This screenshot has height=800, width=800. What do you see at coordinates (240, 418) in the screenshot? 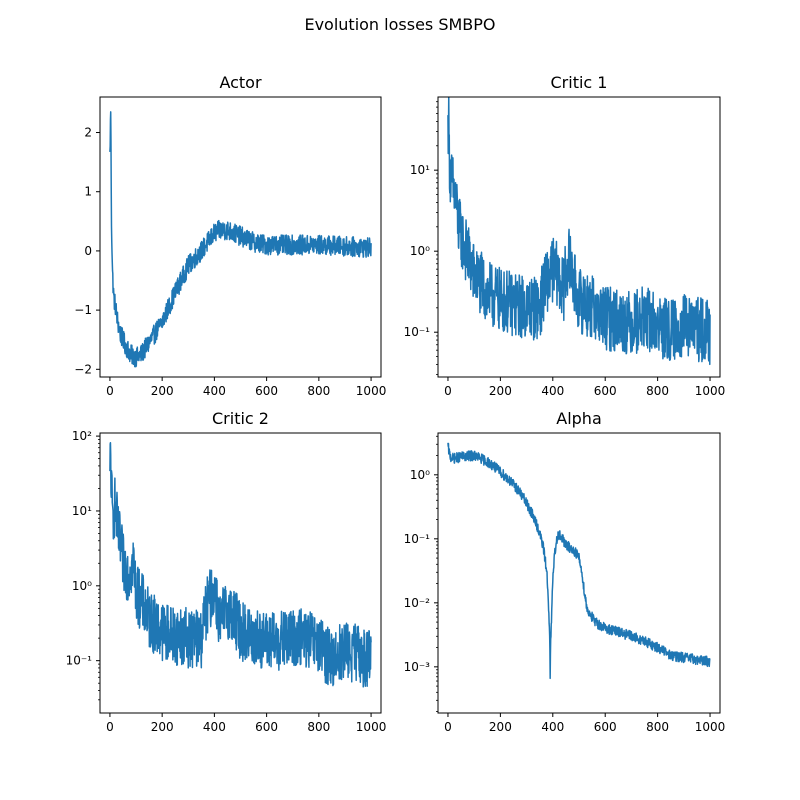
I see `panel-title-critic-2: Critic 2` at bounding box center [240, 418].